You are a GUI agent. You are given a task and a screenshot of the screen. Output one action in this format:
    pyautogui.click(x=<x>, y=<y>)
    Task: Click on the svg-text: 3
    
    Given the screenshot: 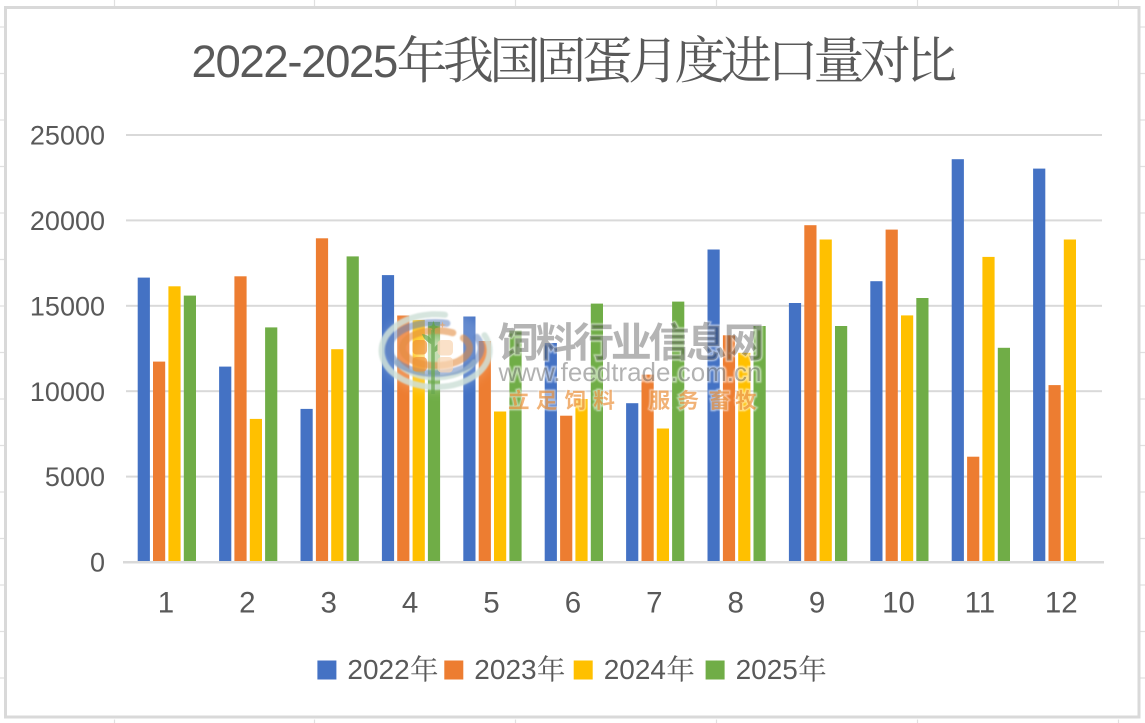 What is the action you would take?
    pyautogui.click(x=328, y=603)
    